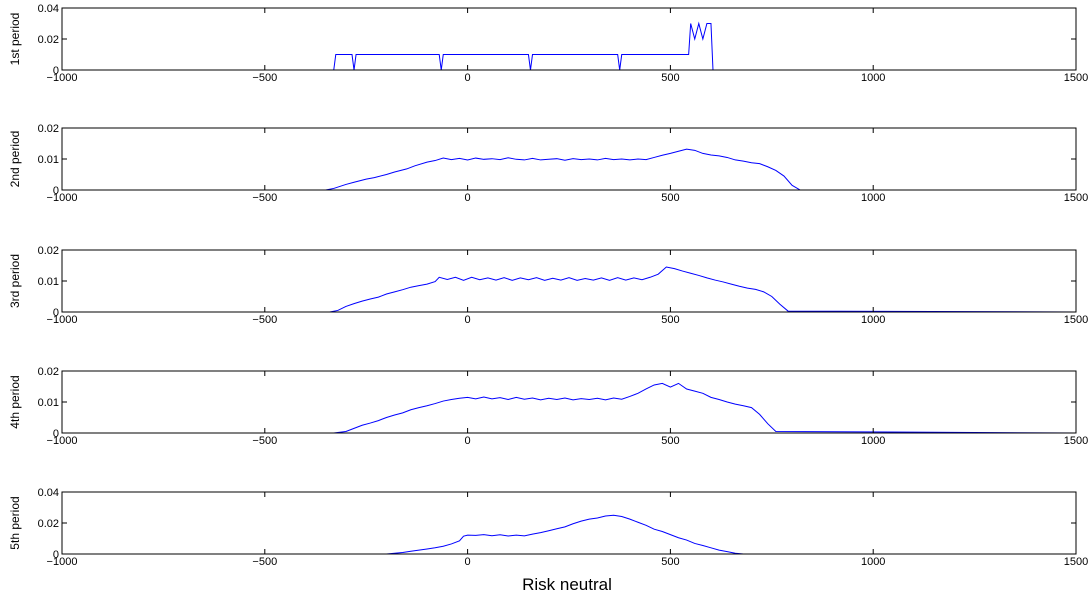 This screenshot has width=1092, height=598. I want to click on subplot-5: −1000 −500 0 500 1000 1500 0 0.02 0.04 5th period, so click(548, 527).